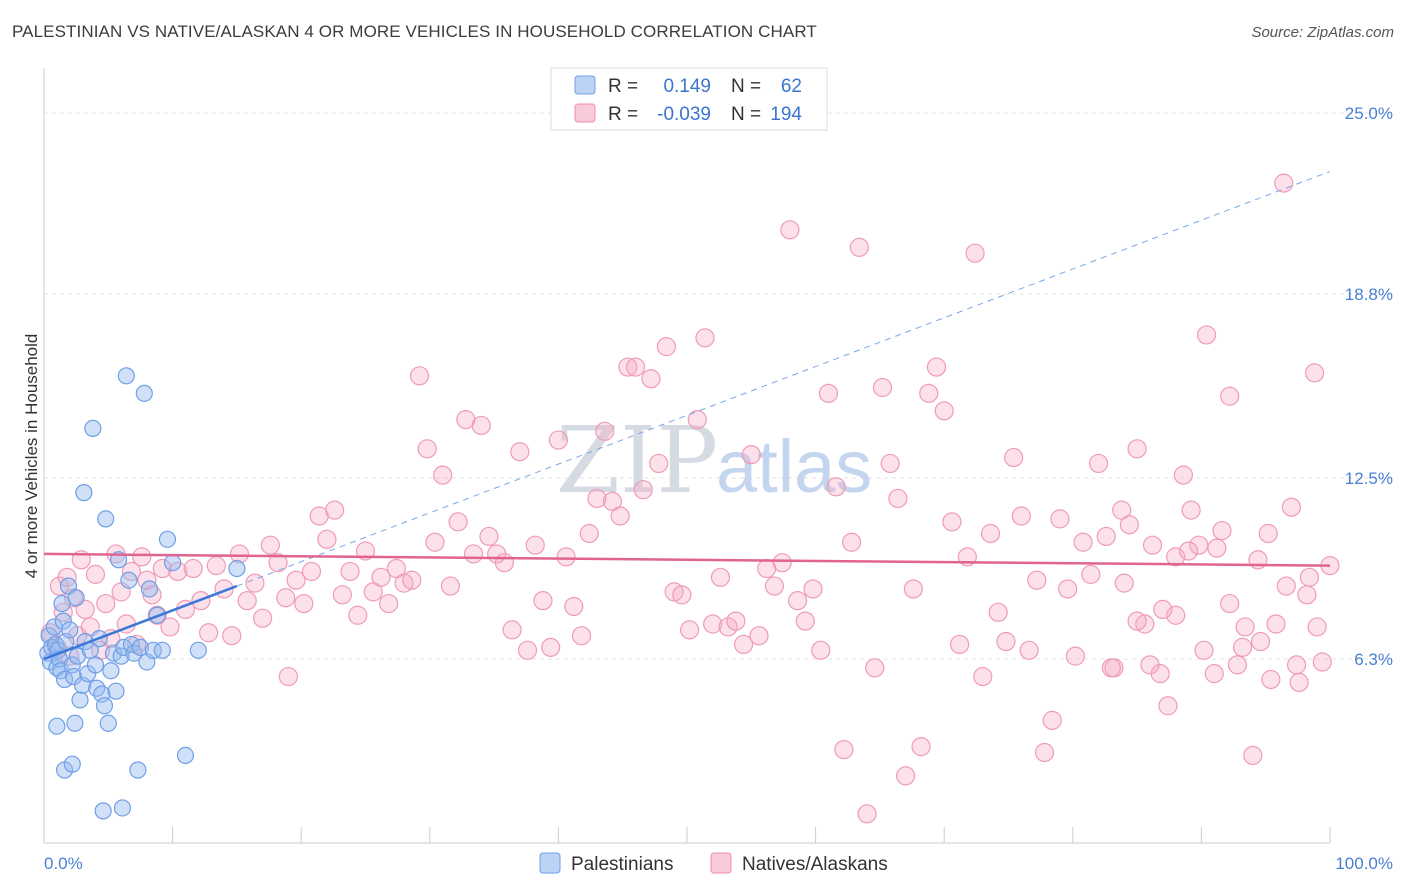 This screenshot has height=892, width=1406. Describe the element at coordinates (689, 99) in the screenshot. I see `legend-box` at that location.